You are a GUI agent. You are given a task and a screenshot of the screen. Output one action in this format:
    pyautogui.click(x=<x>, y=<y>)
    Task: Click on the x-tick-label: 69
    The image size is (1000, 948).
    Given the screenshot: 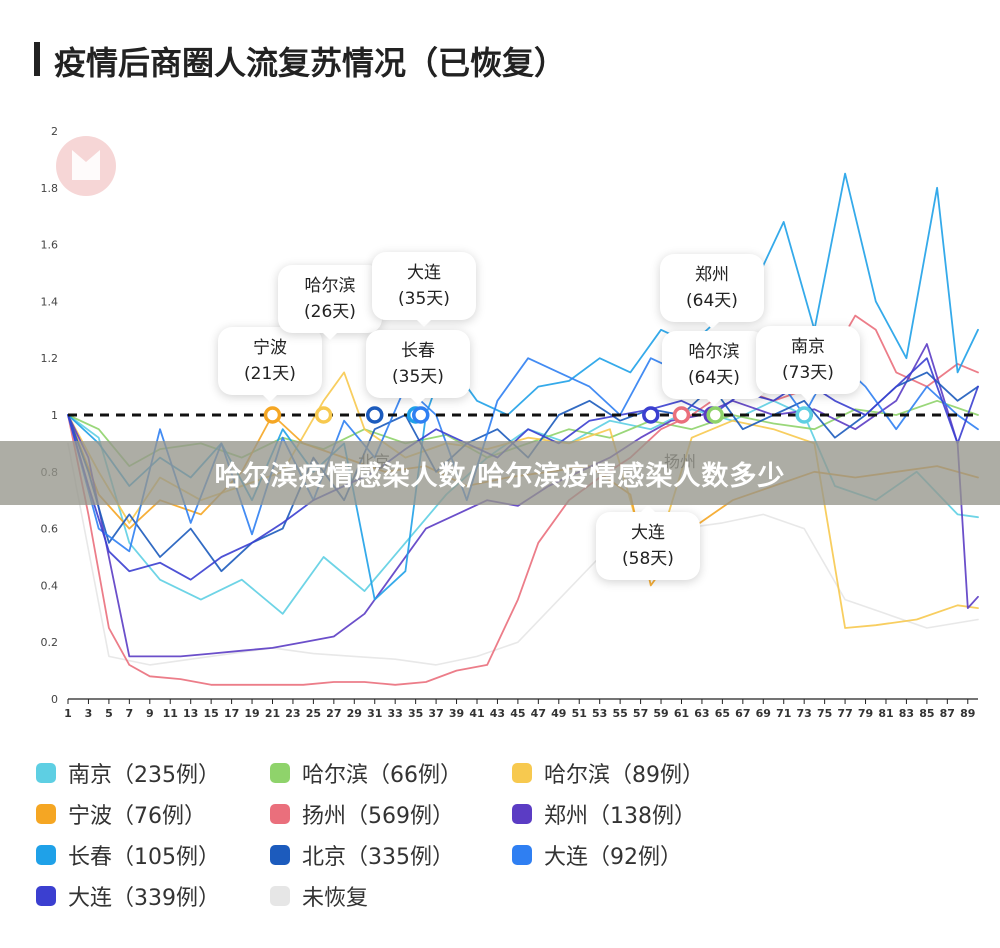 What is the action you would take?
    pyautogui.click(x=763, y=713)
    